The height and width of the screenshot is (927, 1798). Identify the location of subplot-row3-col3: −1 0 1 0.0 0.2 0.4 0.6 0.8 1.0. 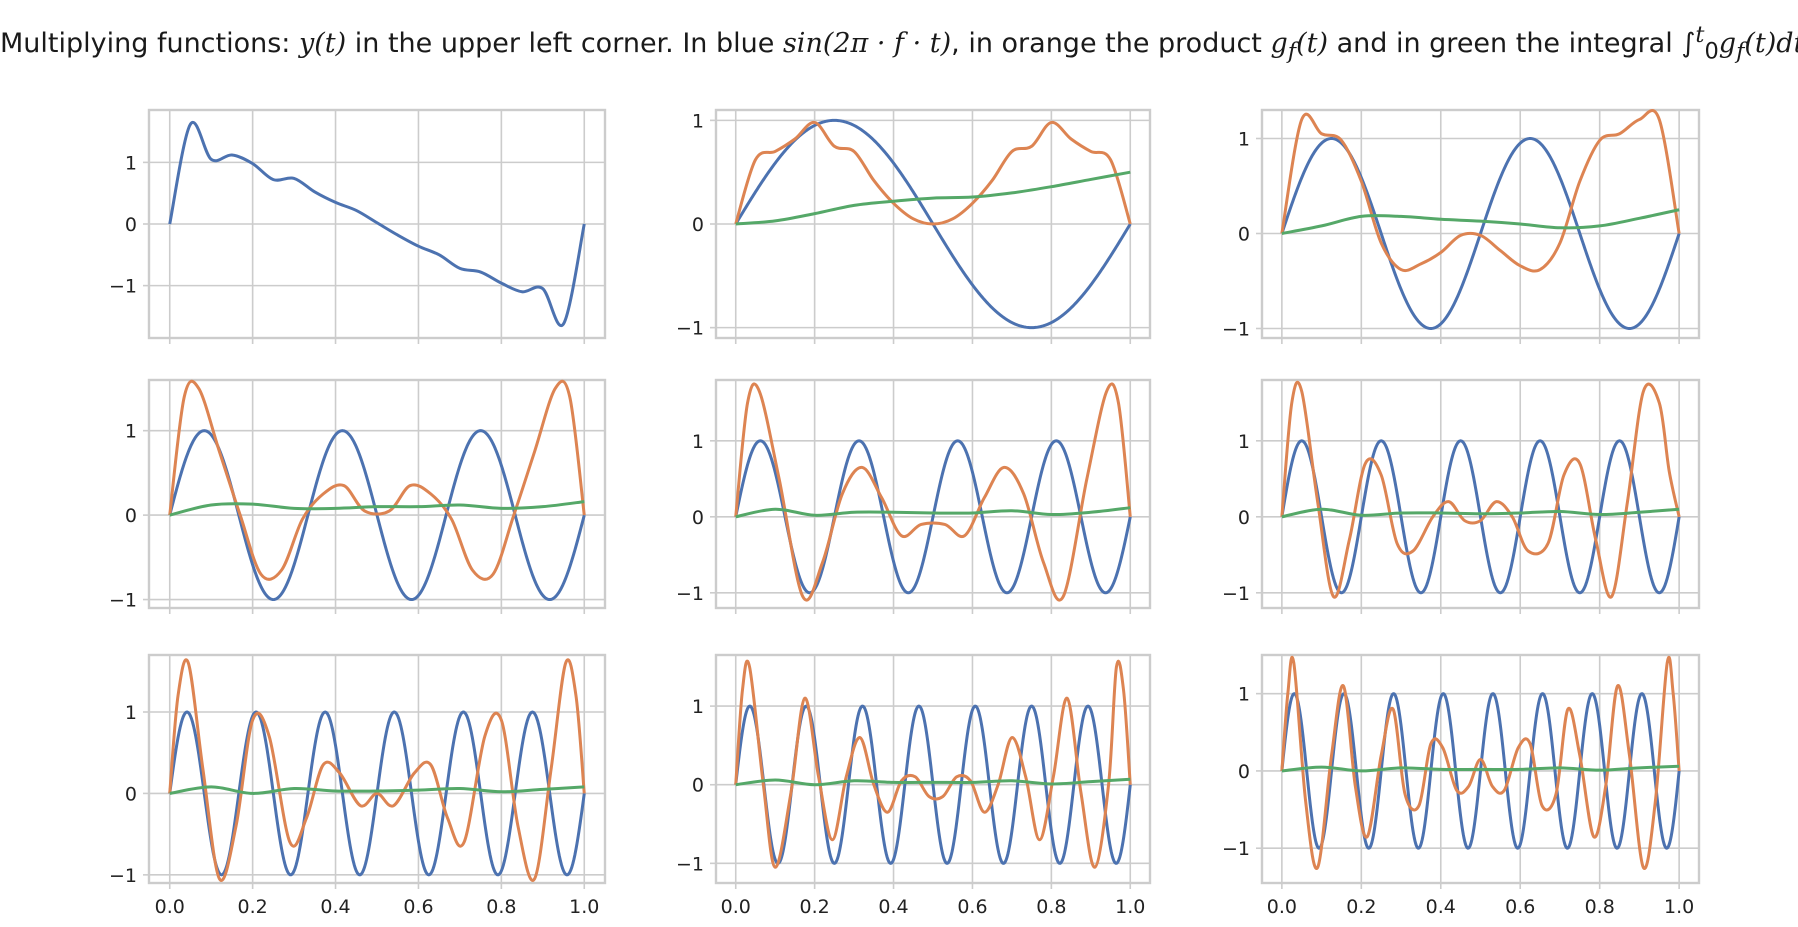
(1461, 785).